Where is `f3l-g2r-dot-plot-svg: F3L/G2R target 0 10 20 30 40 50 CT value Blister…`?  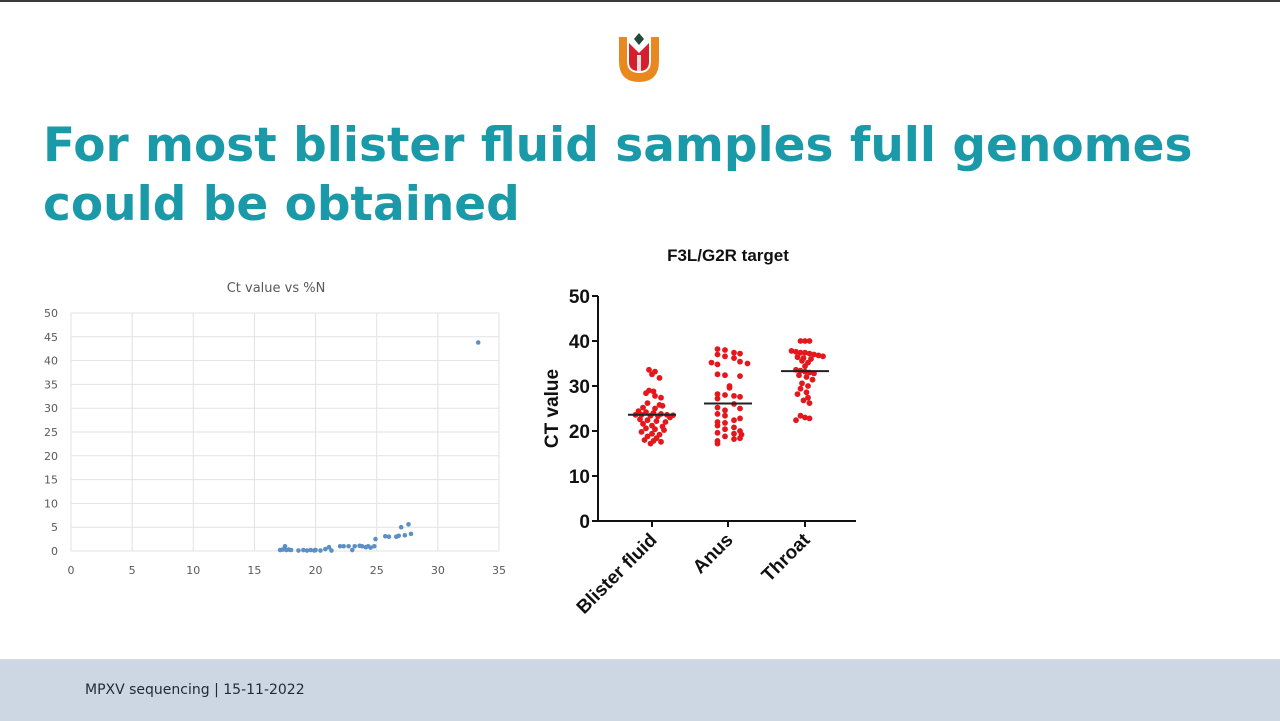
f3l-g2r-dot-plot-svg: F3L/G2R target 0 10 20 30 40 50 CT value Blister… is located at coordinates (699, 432).